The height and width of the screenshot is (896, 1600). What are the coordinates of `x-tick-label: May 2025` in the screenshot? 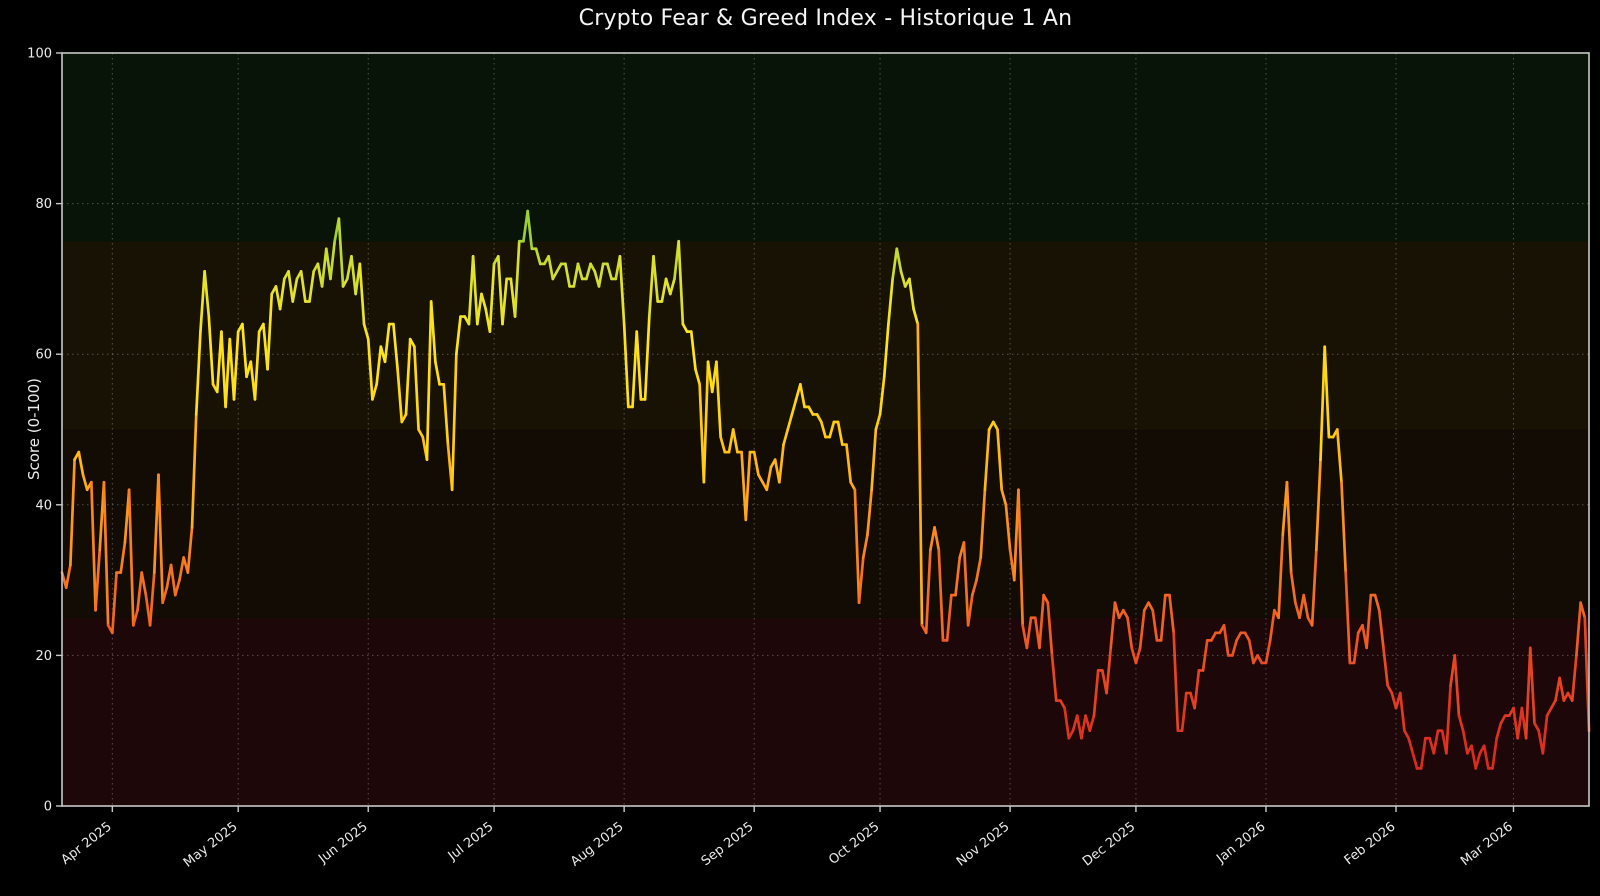 It's located at (211, 844).